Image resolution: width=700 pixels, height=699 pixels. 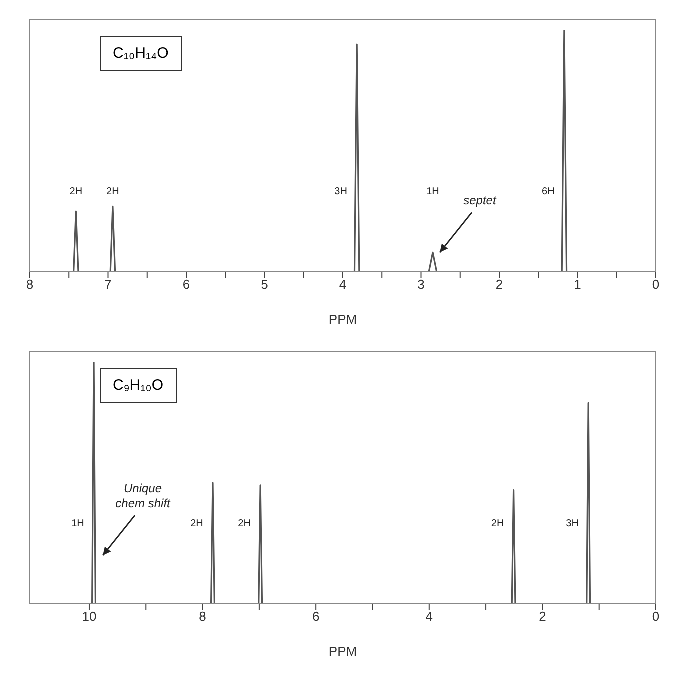 What do you see at coordinates (108, 284) in the screenshot?
I see `x-tick-label: 7` at bounding box center [108, 284].